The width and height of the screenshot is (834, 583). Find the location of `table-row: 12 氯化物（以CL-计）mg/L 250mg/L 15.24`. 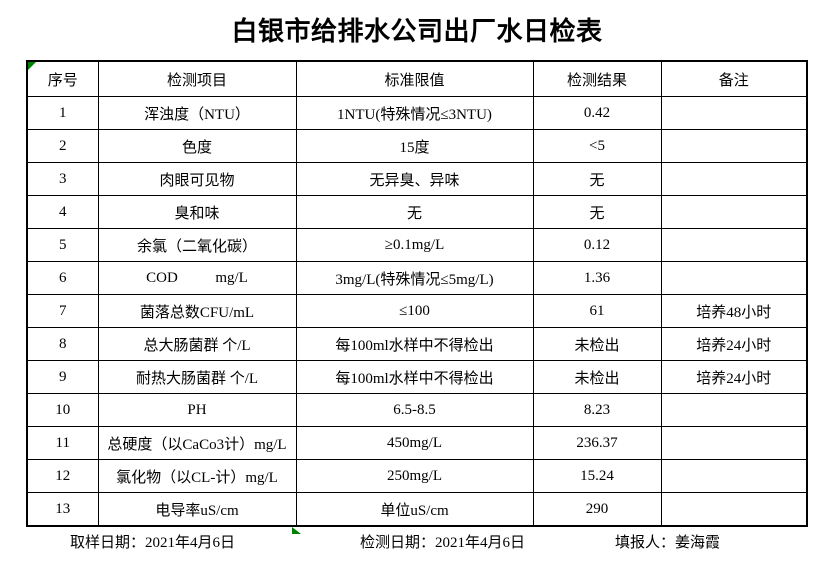

table-row: 12 氯化物（以CL-计）mg/L 250mg/L 15.24 is located at coordinates (417, 476).